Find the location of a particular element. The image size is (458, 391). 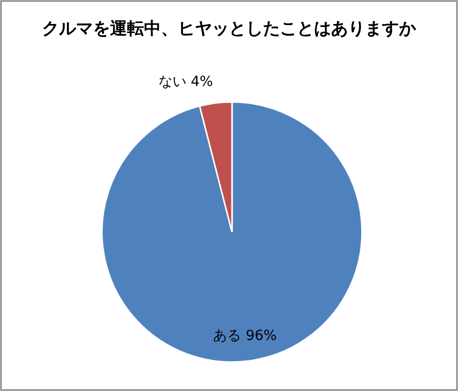

slice-label: ある is located at coordinates (229, 336).